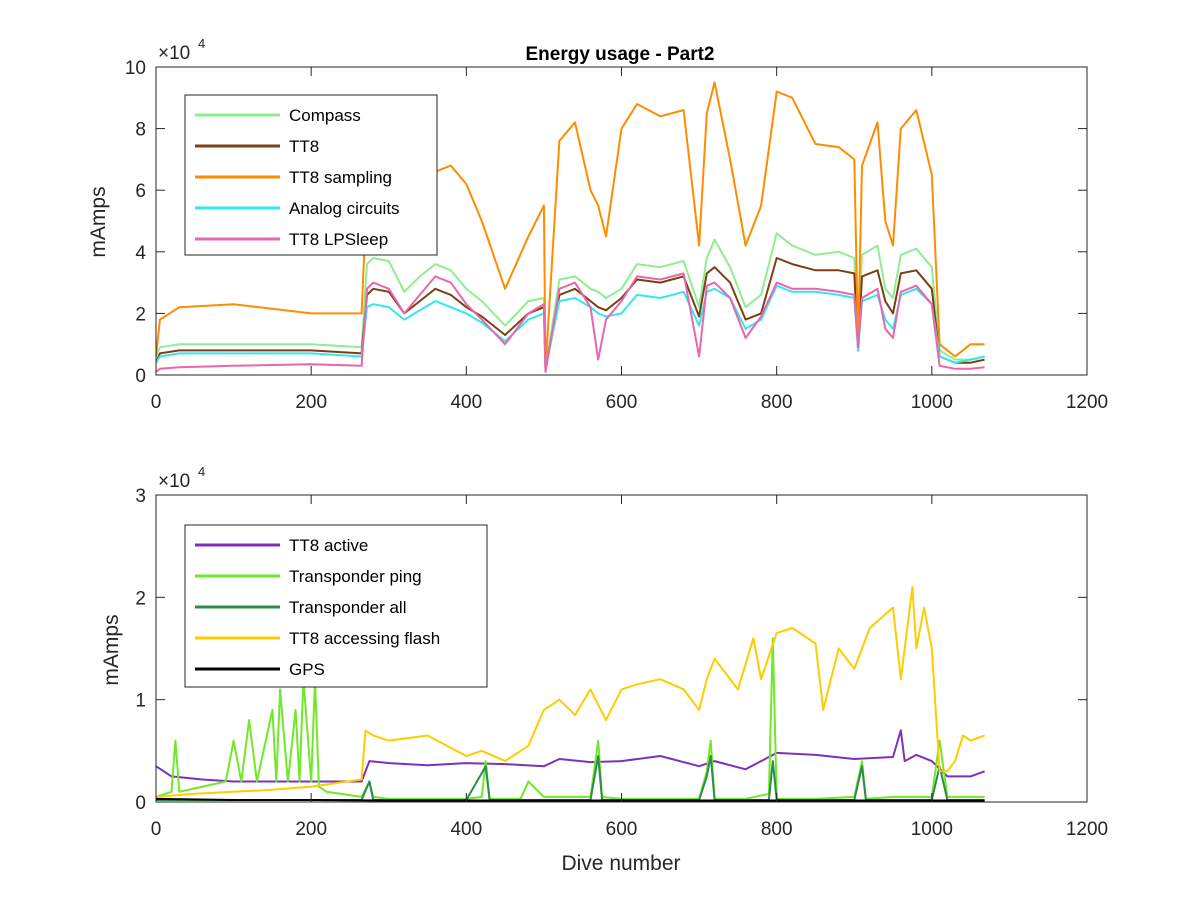  I want to click on y-tick-label: 8, so click(140, 130).